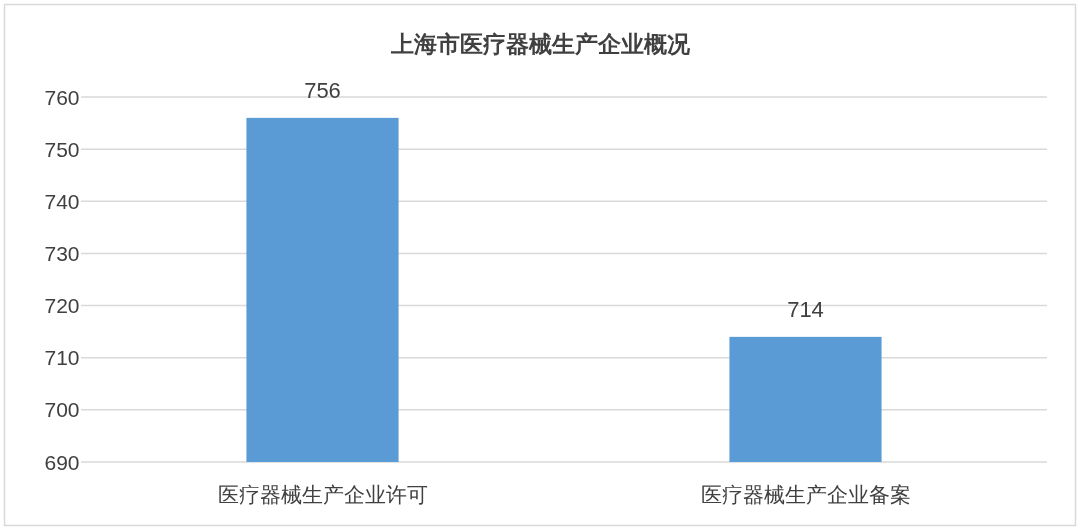  What do you see at coordinates (62, 253) in the screenshot?
I see `ytick-label: 730` at bounding box center [62, 253].